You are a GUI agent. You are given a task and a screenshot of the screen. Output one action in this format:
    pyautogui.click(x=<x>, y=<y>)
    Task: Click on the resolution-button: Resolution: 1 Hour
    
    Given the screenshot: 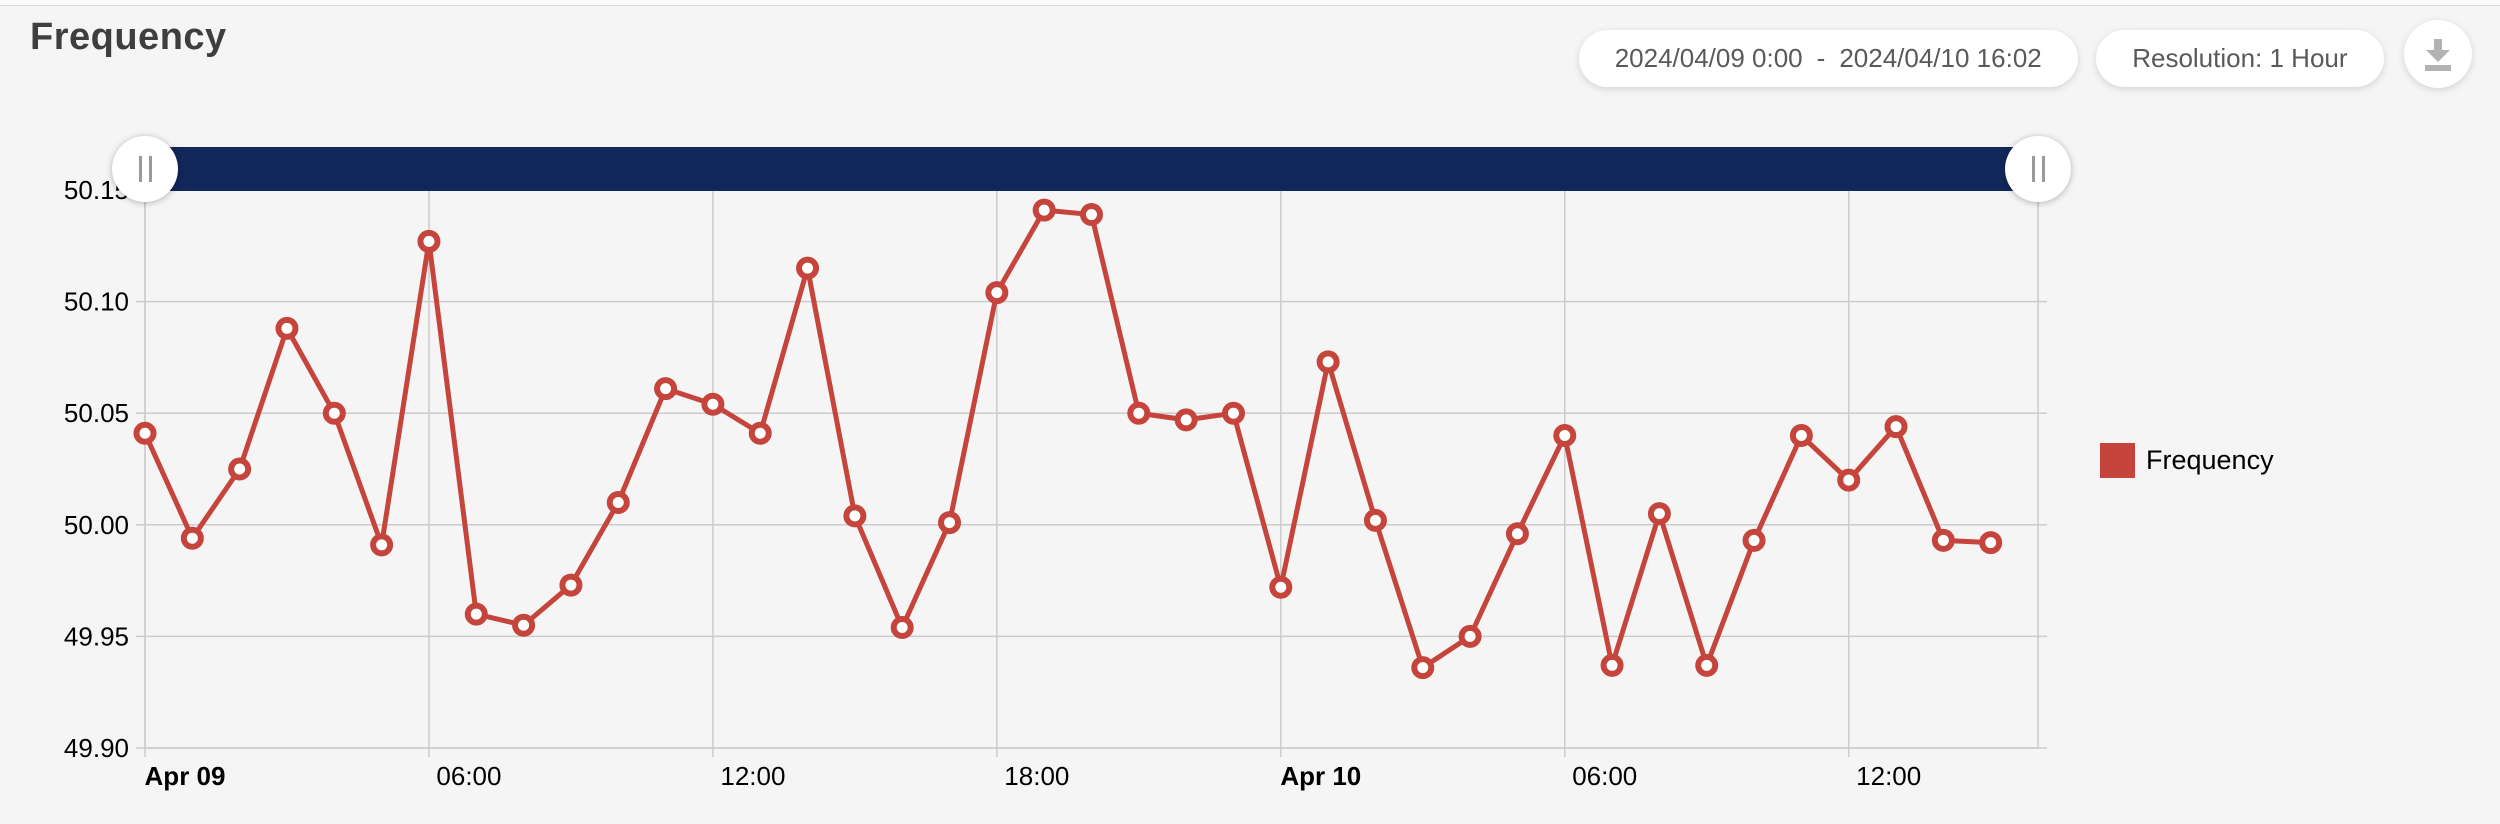 What is the action you would take?
    pyautogui.click(x=2240, y=58)
    